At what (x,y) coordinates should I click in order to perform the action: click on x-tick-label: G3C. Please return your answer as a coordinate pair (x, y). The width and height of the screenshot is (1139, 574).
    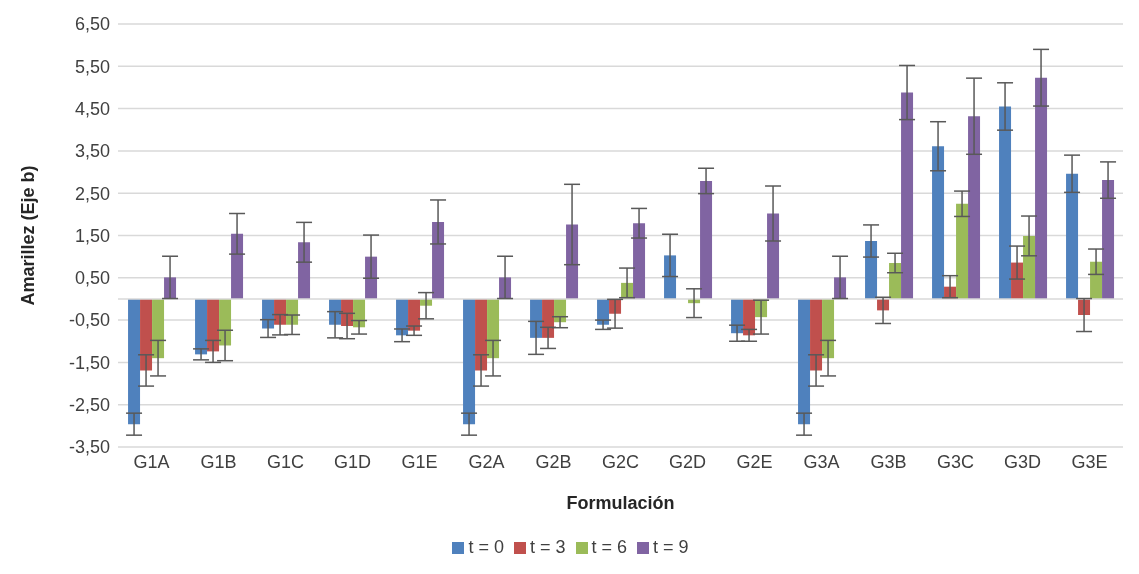
    Looking at the image, I should click on (955, 461).